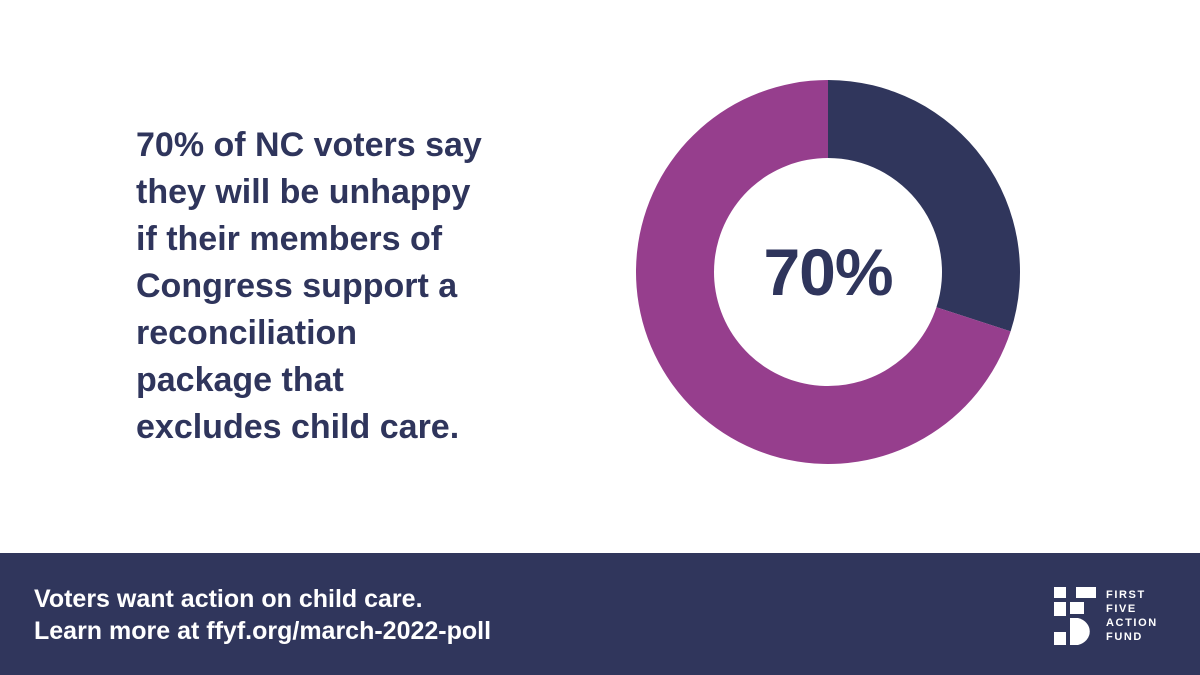 This screenshot has height=675, width=1200. What do you see at coordinates (1126, 595) in the screenshot?
I see `logo-word: FIRST` at bounding box center [1126, 595].